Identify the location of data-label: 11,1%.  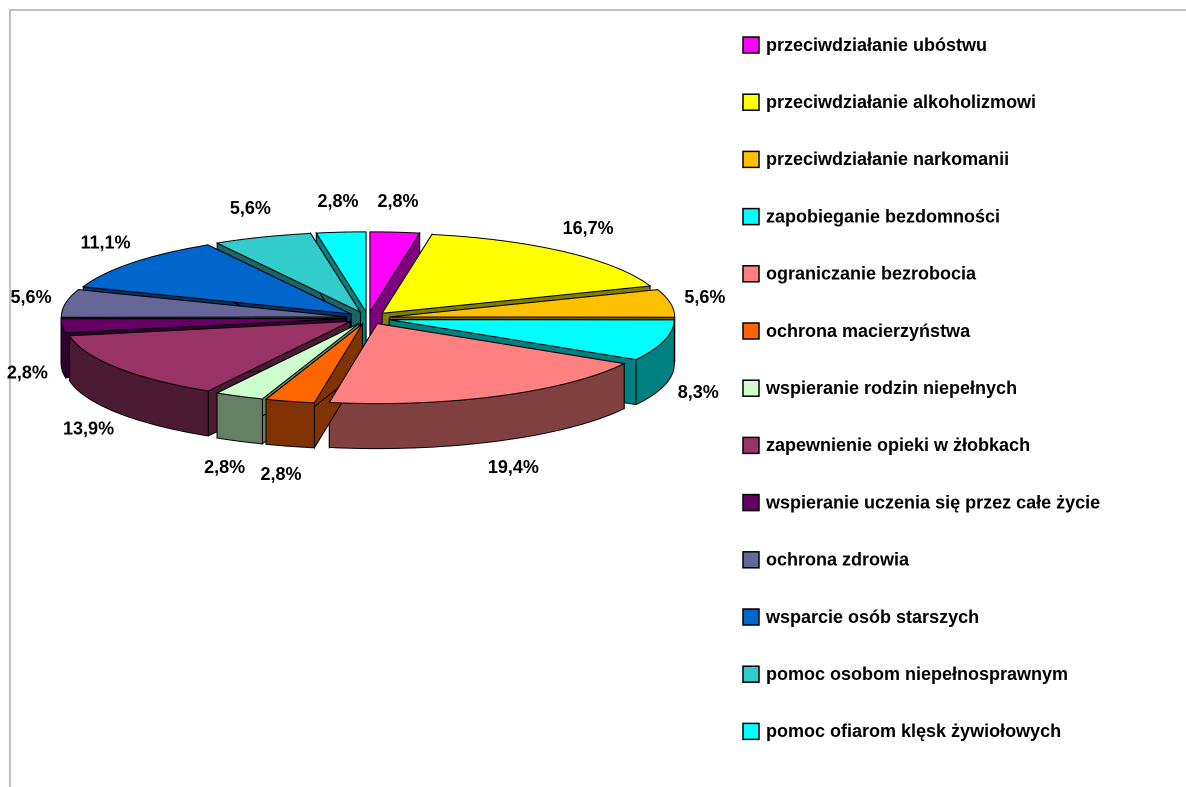
(106, 242).